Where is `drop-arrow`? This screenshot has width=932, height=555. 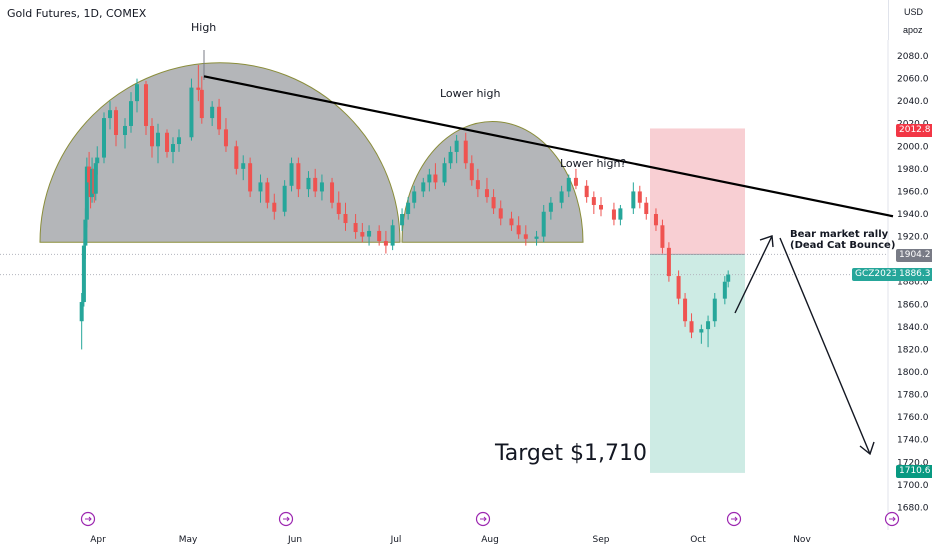
drop-arrow is located at coordinates (825, 346).